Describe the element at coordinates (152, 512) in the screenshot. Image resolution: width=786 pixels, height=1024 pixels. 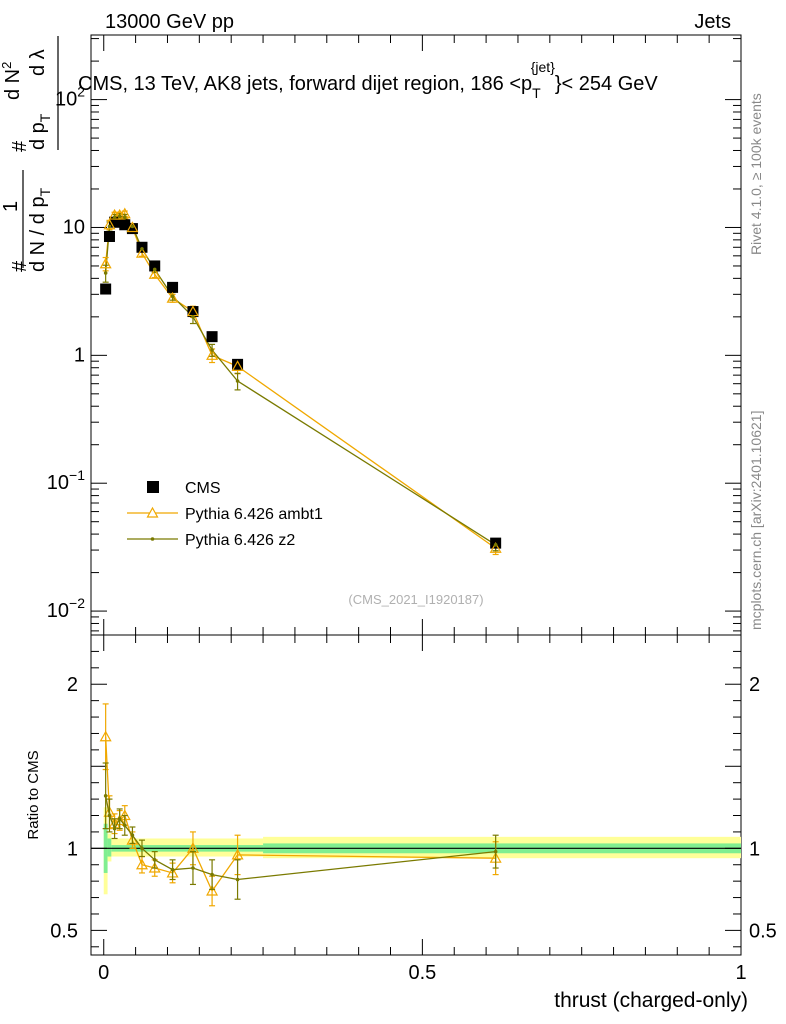
I see `legend-marker-ambt1` at that location.